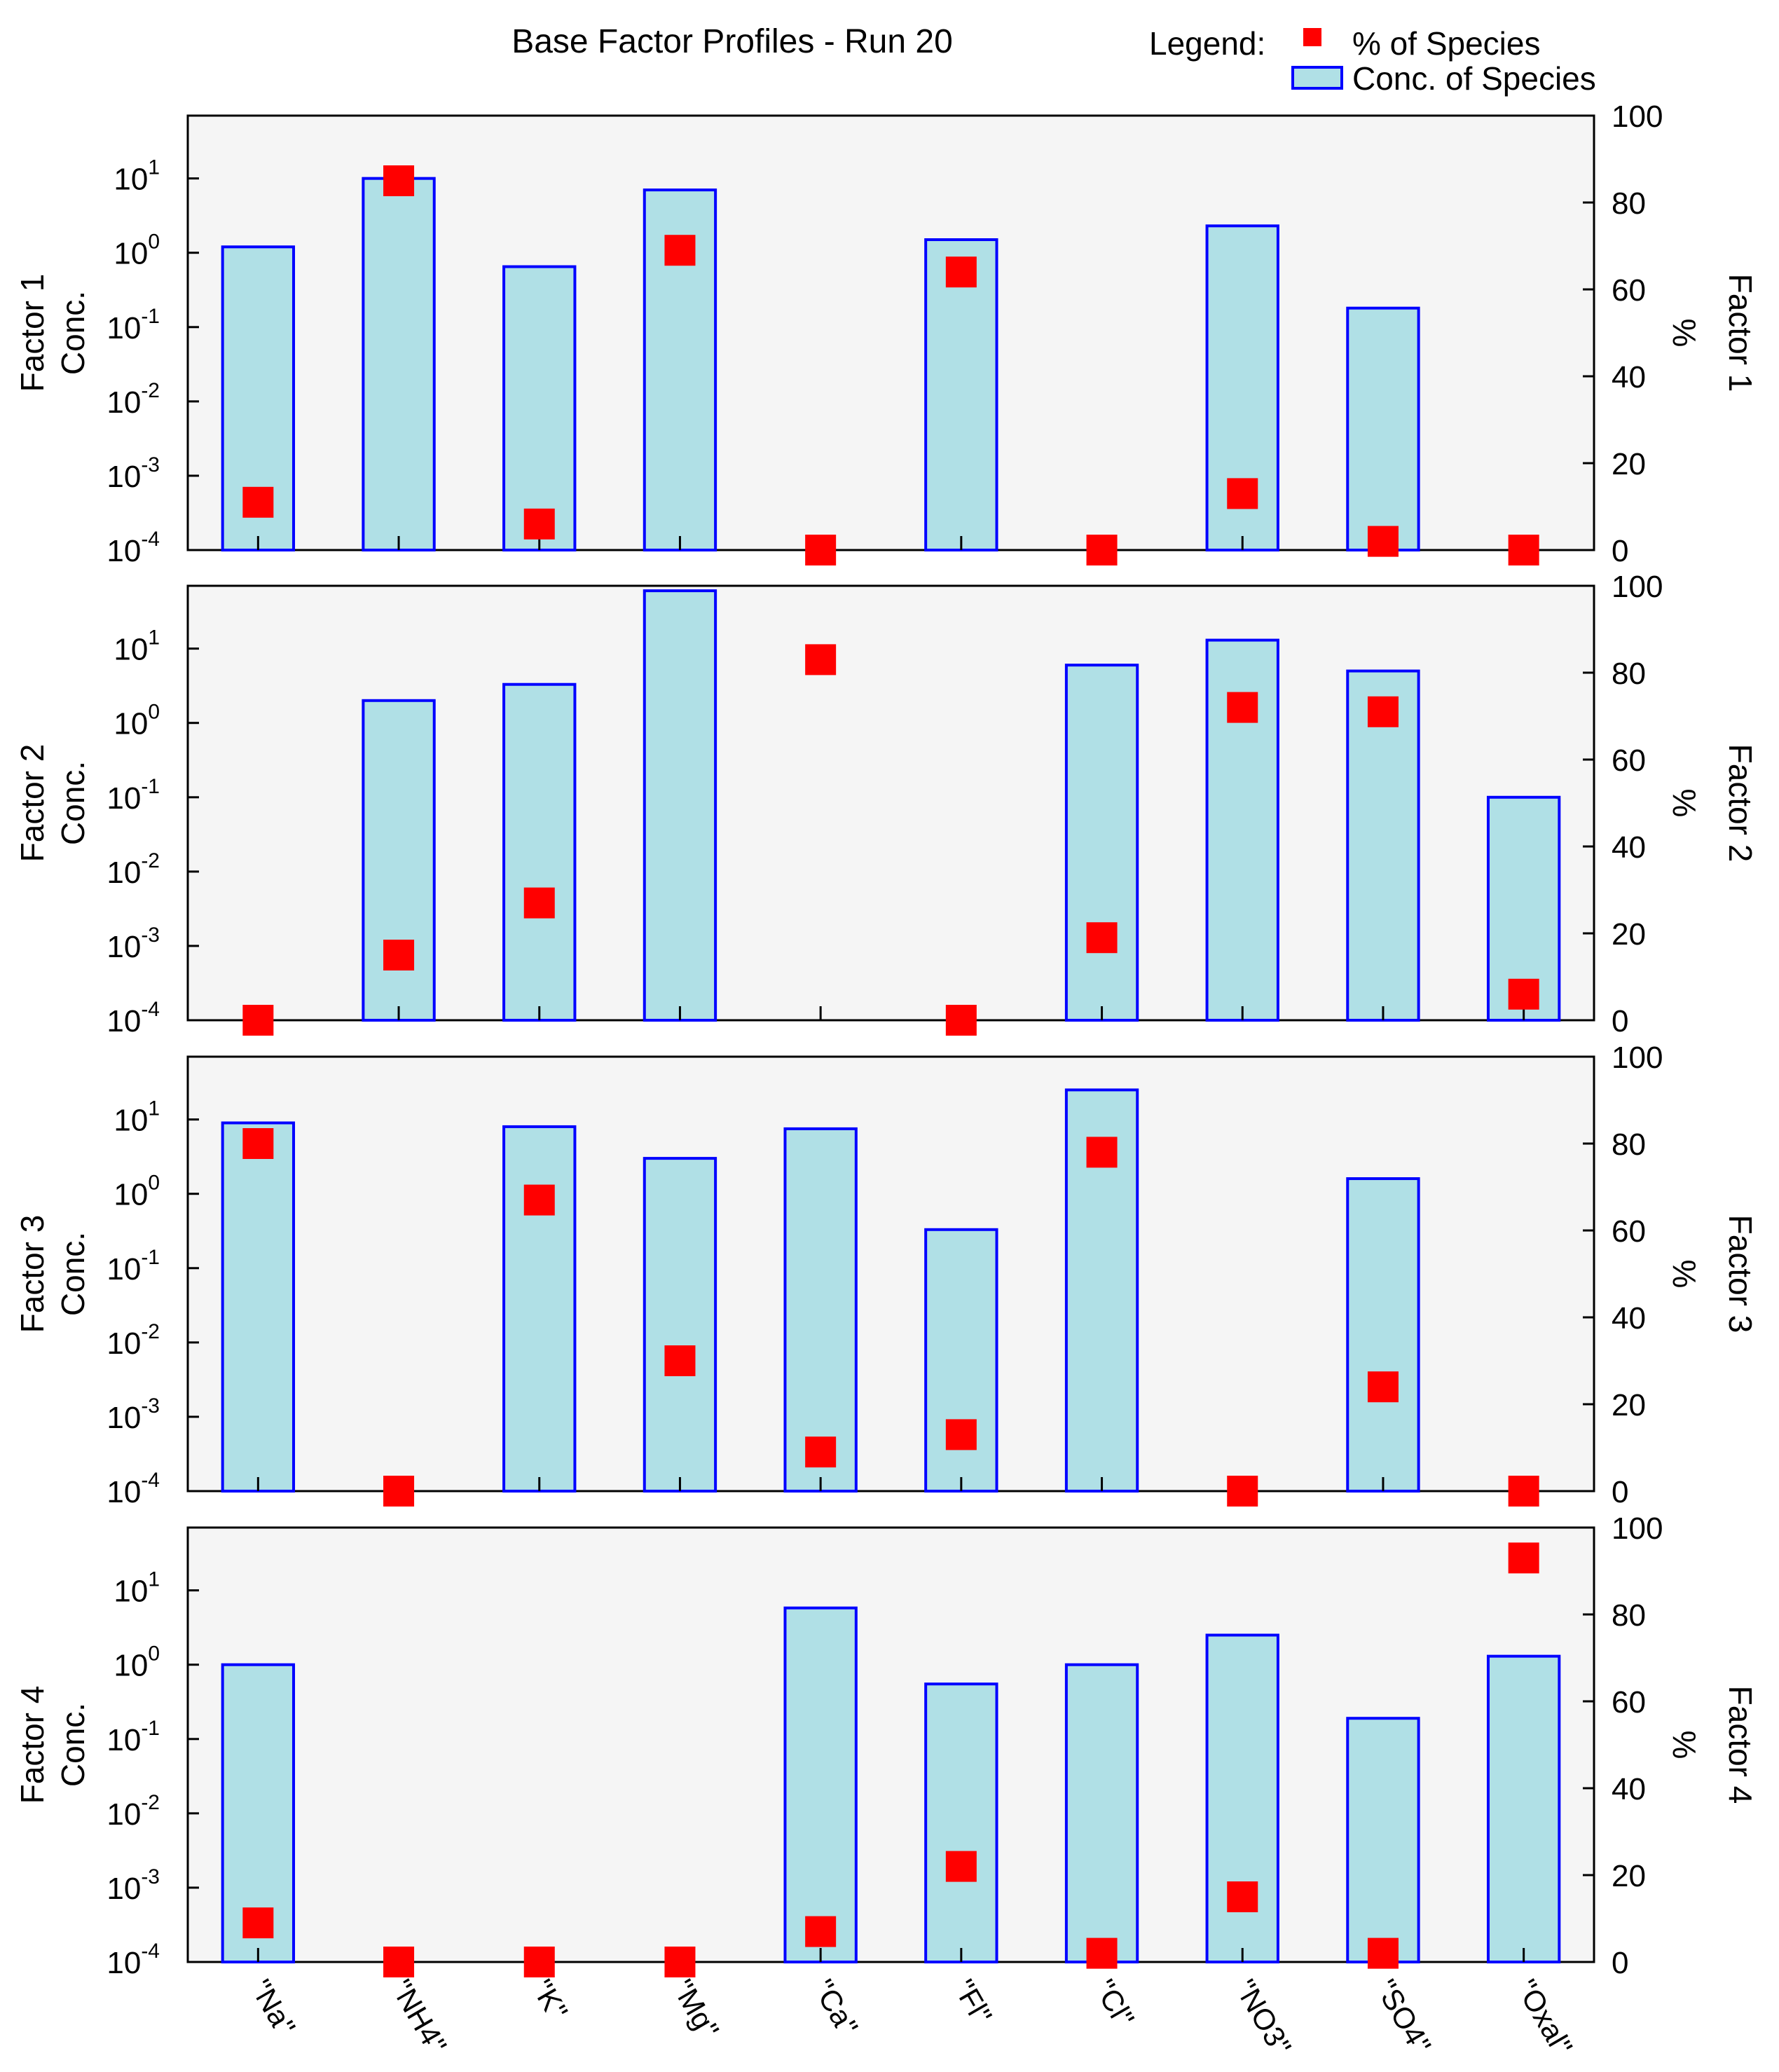 The width and height of the screenshot is (1779, 2072). Describe the element at coordinates (1740, 1274) in the screenshot. I see `right-axis-label: Factor 3` at that location.